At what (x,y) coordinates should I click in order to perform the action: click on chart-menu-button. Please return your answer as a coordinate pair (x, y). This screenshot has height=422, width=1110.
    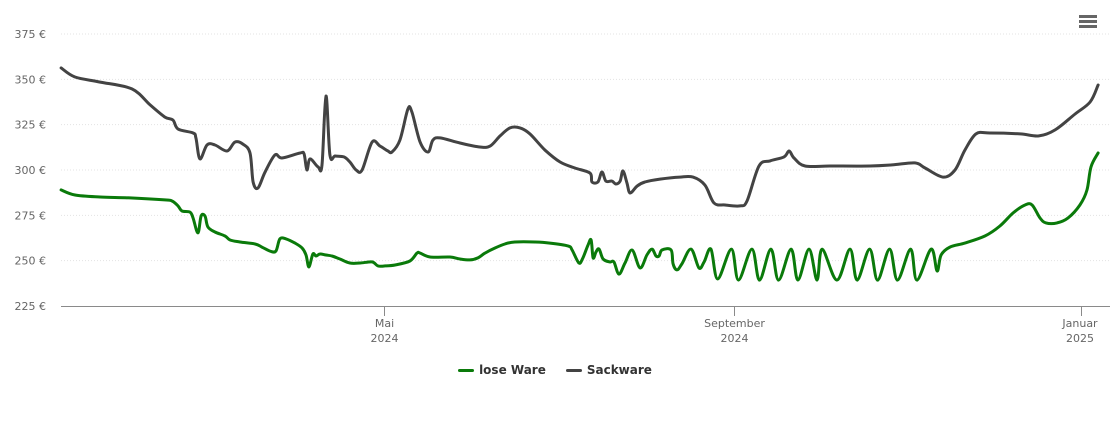
    Looking at the image, I should click on (1088, 22).